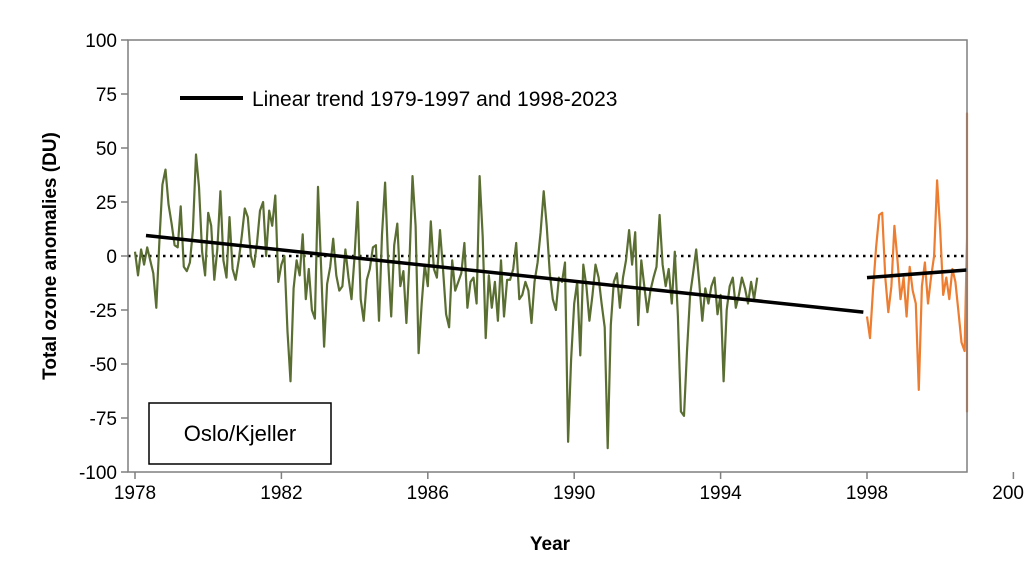 This screenshot has height=581, width=1024. I want to click on y-axis-title: Total ozone anomalies (DU), so click(50, 256).